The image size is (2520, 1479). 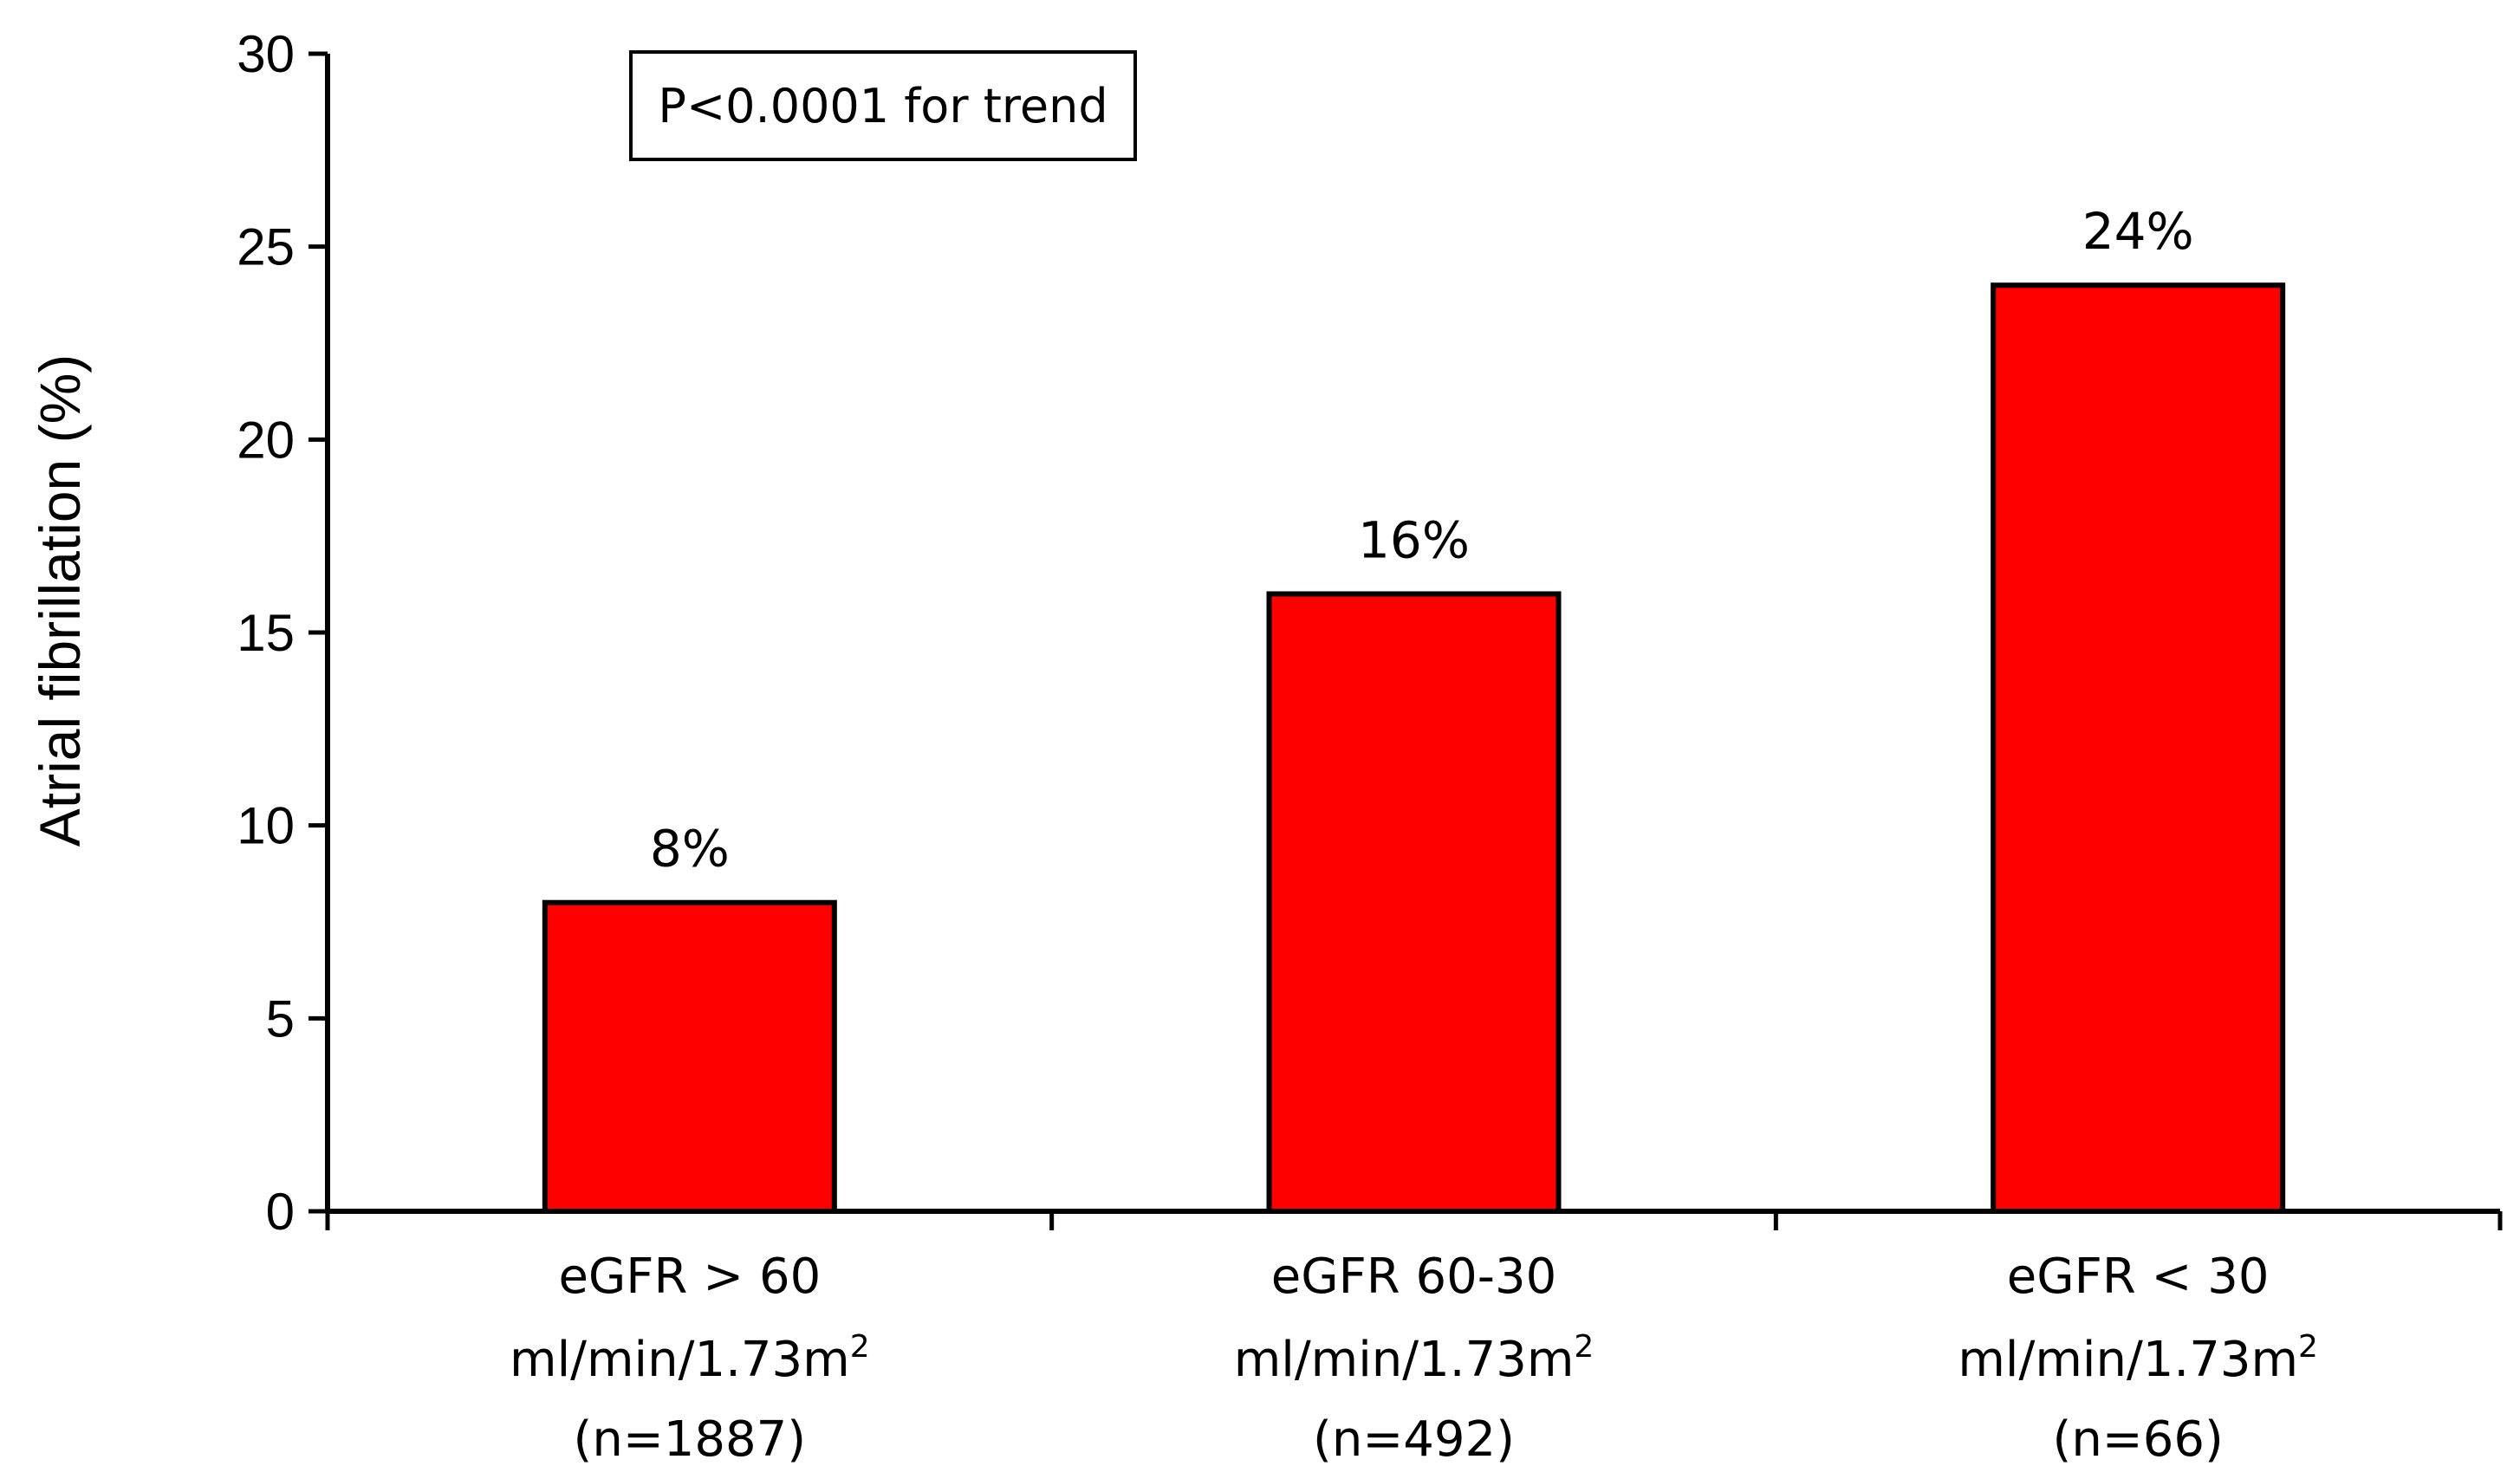 What do you see at coordinates (690, 849) in the screenshot?
I see `data-label: 8%` at bounding box center [690, 849].